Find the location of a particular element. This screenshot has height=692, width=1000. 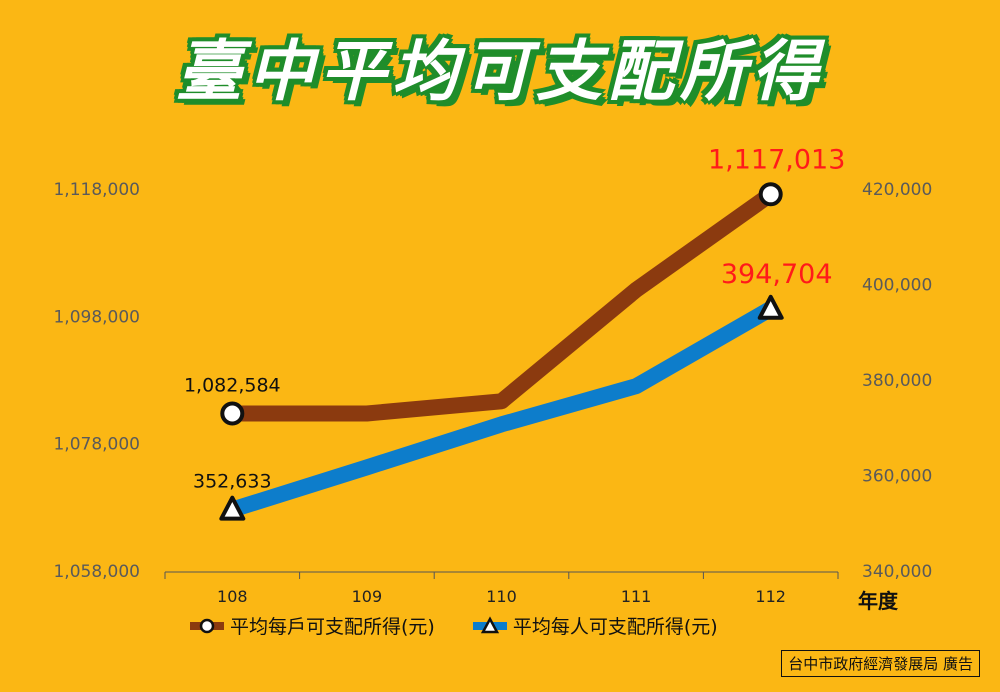

legend: 平均每戶可支配所得(元) 平均每人可支配所得(元) is located at coordinates (454, 625).